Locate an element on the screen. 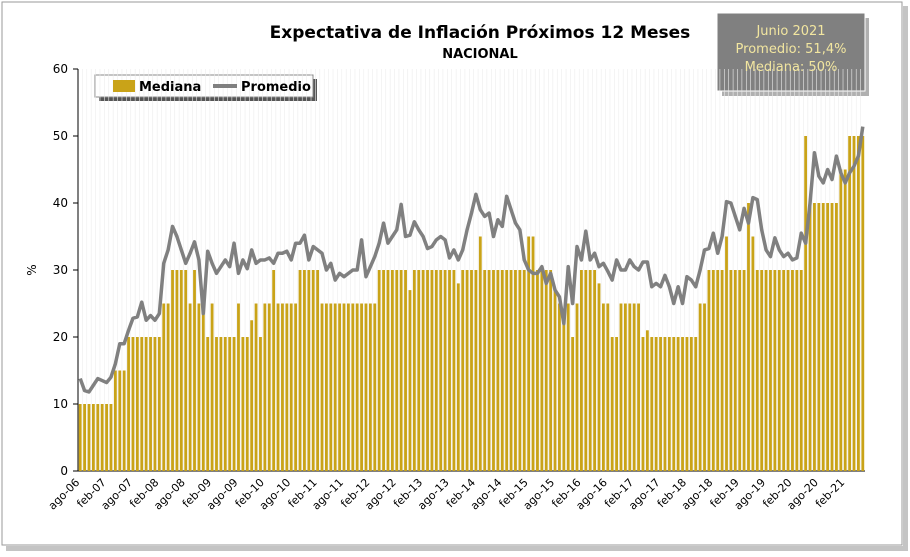 This screenshot has width=910, height=557. y-tick-label: 40 is located at coordinates (60, 203).